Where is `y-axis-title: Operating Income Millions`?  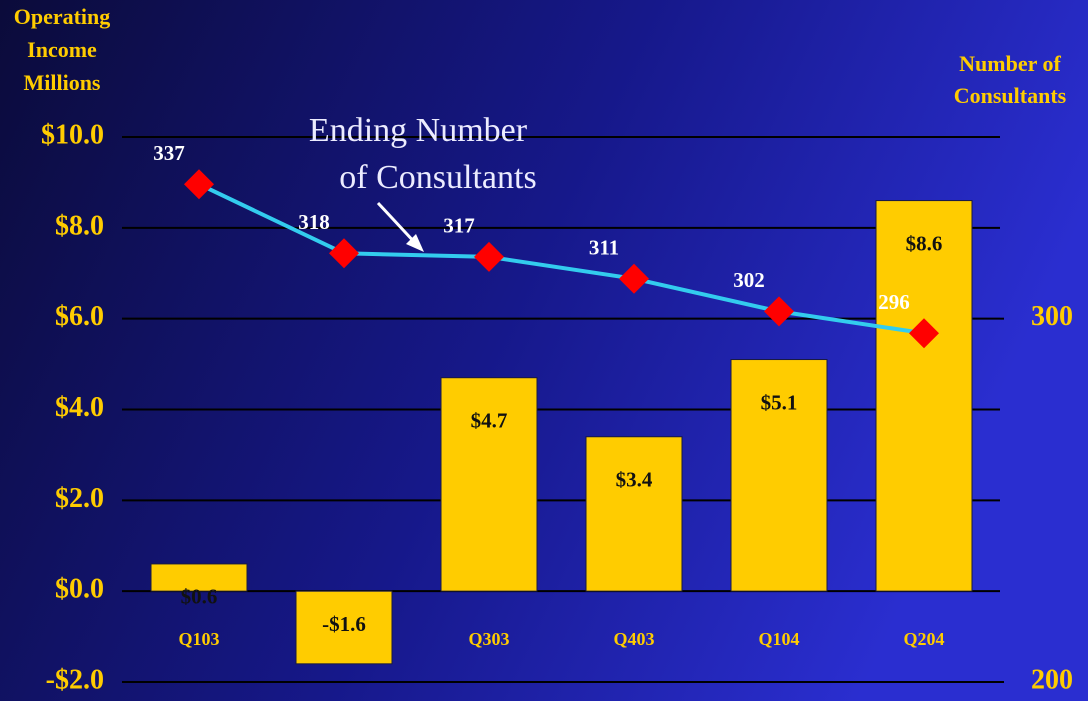
y-axis-title: Operating Income Millions is located at coordinates (62, 49).